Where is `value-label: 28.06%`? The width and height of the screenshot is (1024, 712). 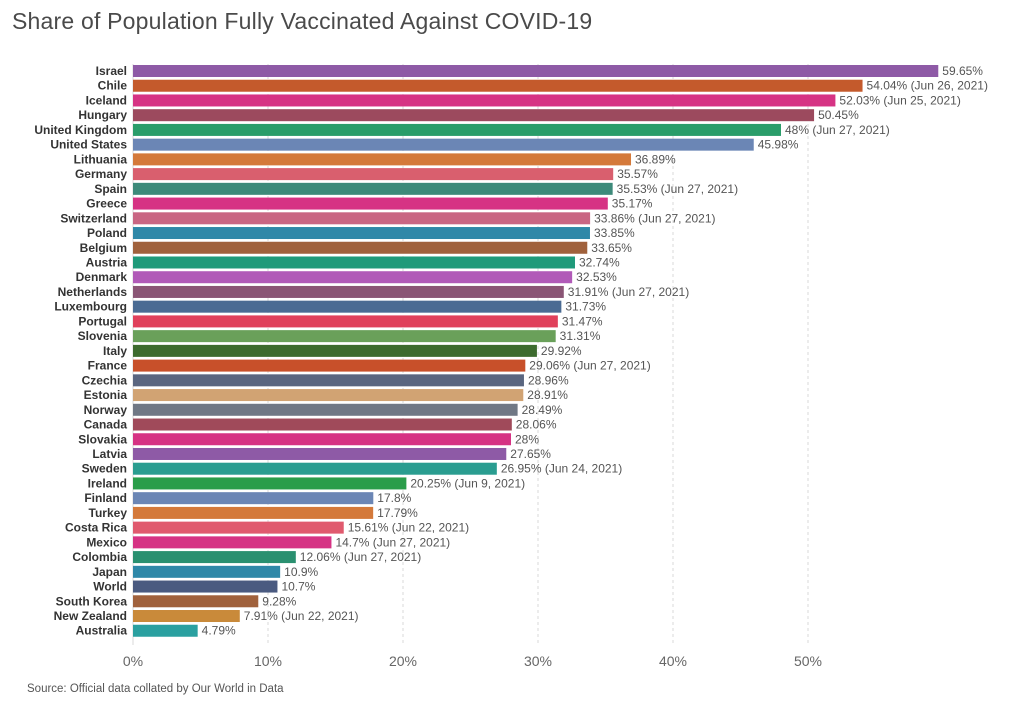
value-label: 28.06% is located at coordinates (536, 425).